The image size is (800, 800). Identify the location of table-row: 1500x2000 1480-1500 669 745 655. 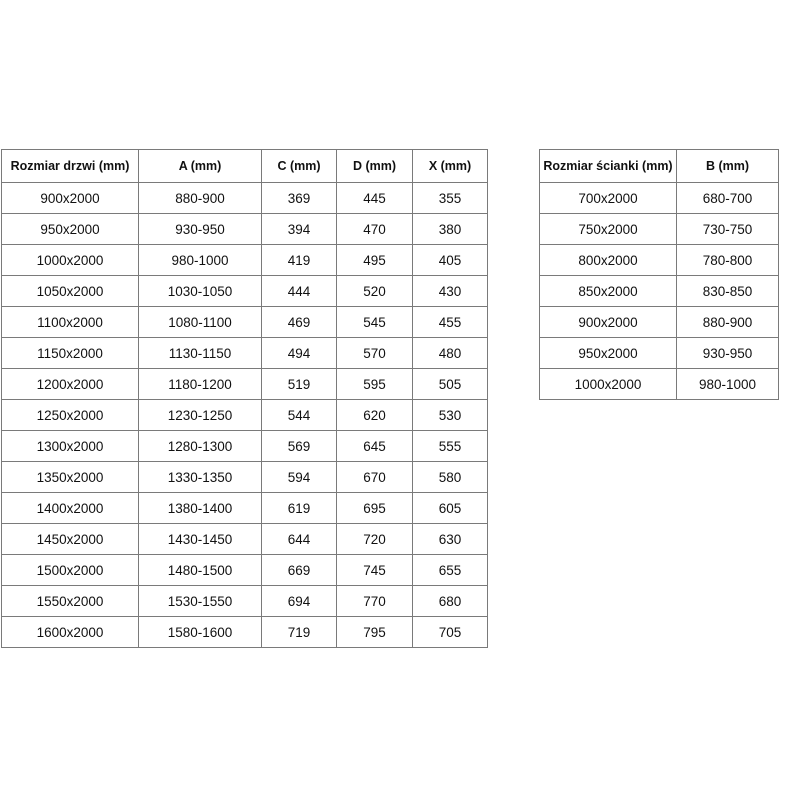
(244, 570).